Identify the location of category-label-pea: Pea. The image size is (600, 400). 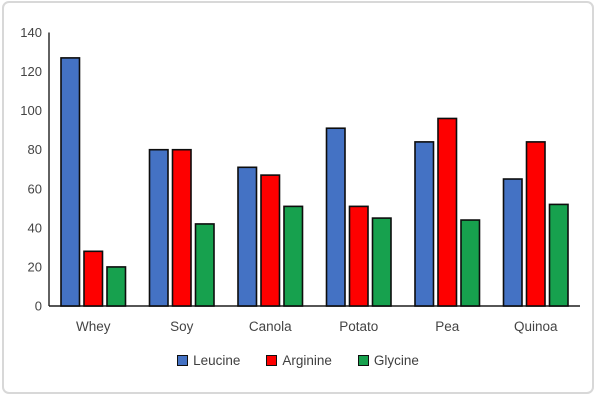
(447, 326).